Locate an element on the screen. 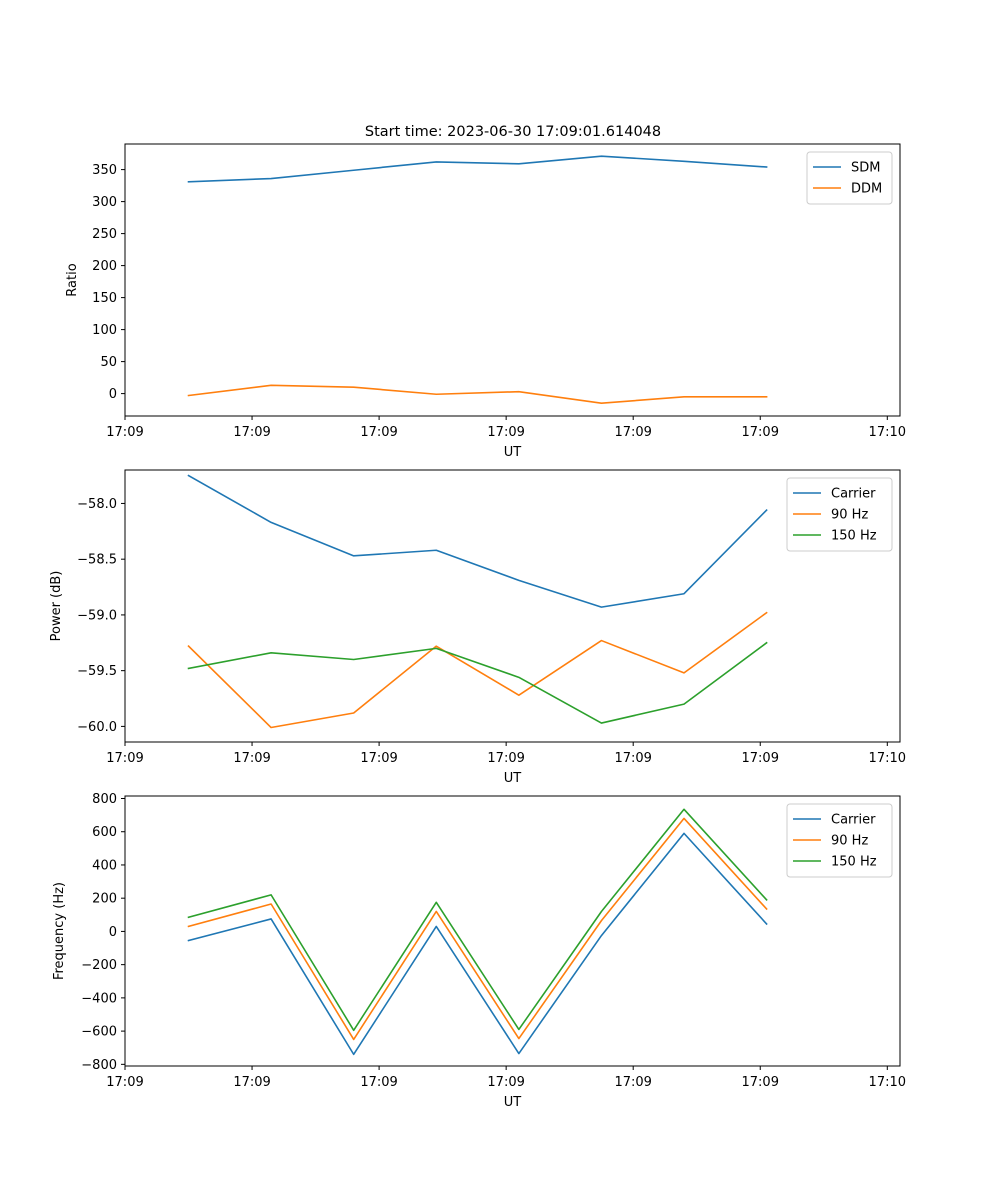  chart-2-legend: Carrier 90 Hz 150 Hz is located at coordinates (839, 514).